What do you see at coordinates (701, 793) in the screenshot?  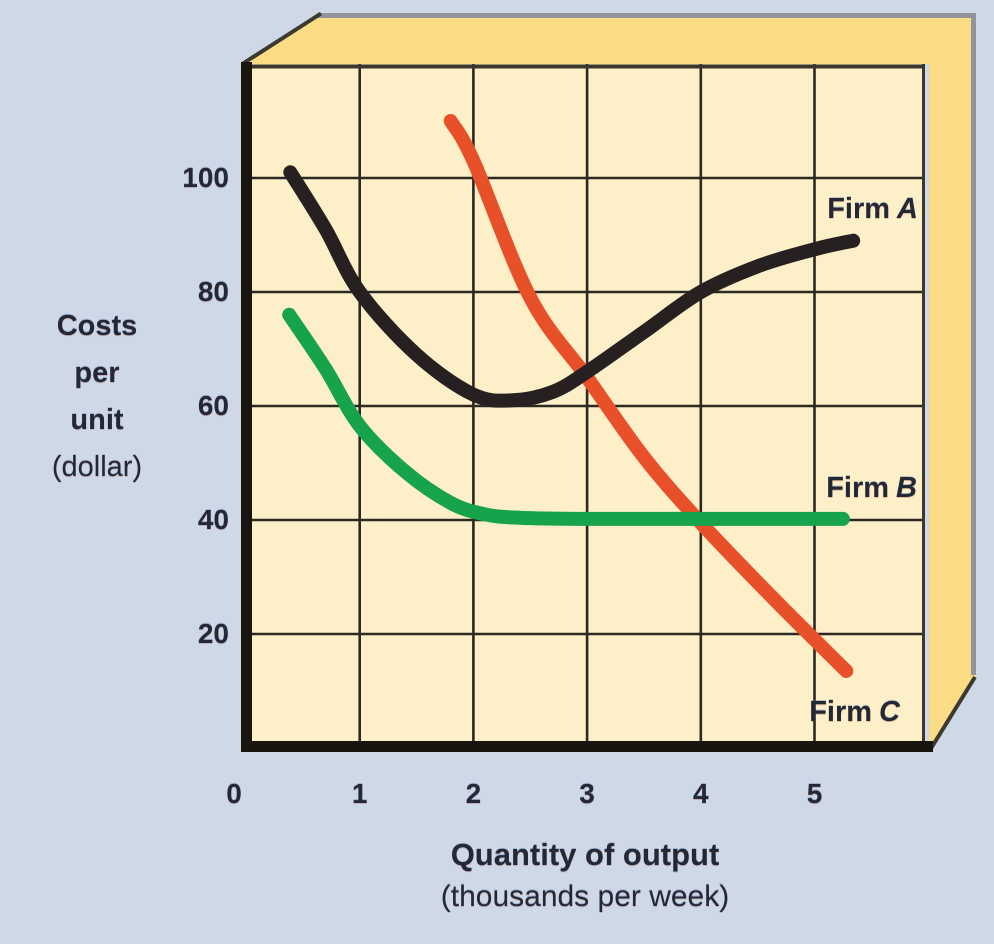 I see `x-tick-label: 4` at bounding box center [701, 793].